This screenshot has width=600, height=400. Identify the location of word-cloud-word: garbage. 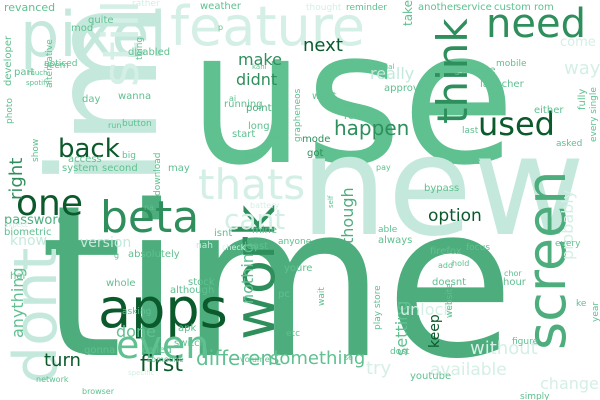
(475, 70).